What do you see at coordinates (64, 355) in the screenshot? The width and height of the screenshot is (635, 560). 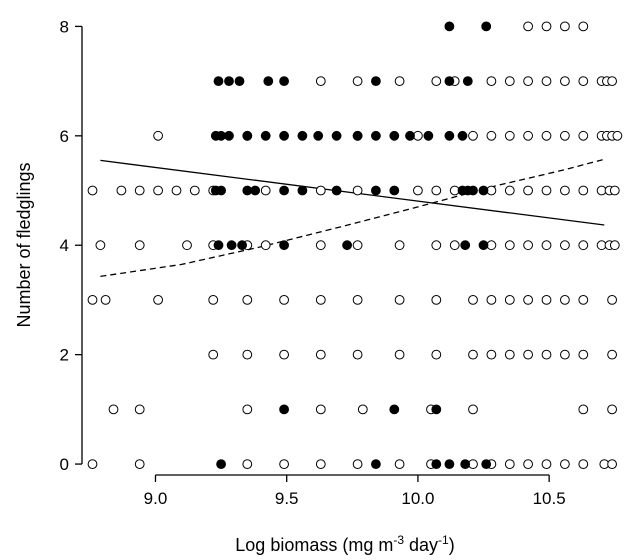 I see `y-tick-label: 2` at bounding box center [64, 355].